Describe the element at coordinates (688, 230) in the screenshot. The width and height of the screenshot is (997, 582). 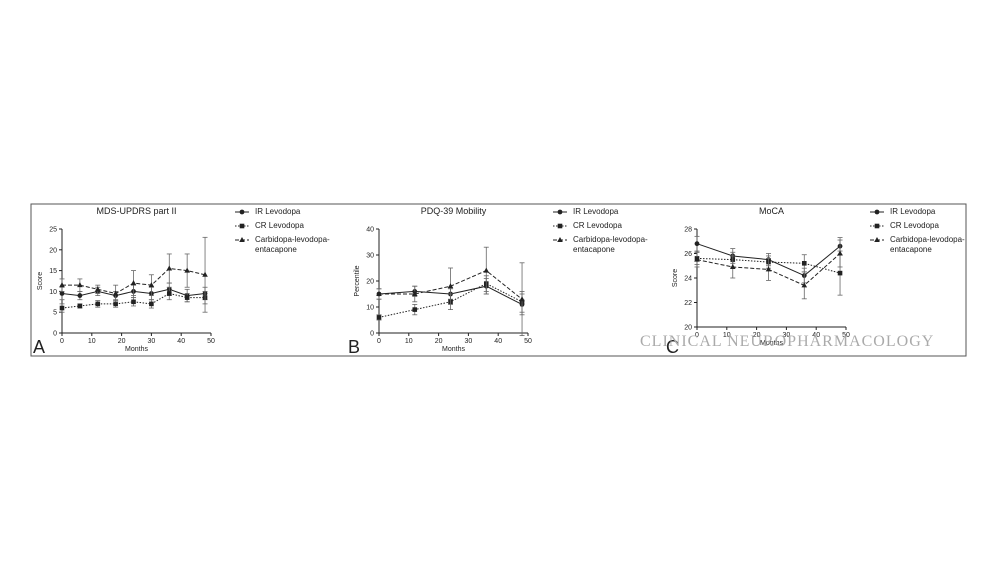
I see `y-tick-label: 28` at that location.